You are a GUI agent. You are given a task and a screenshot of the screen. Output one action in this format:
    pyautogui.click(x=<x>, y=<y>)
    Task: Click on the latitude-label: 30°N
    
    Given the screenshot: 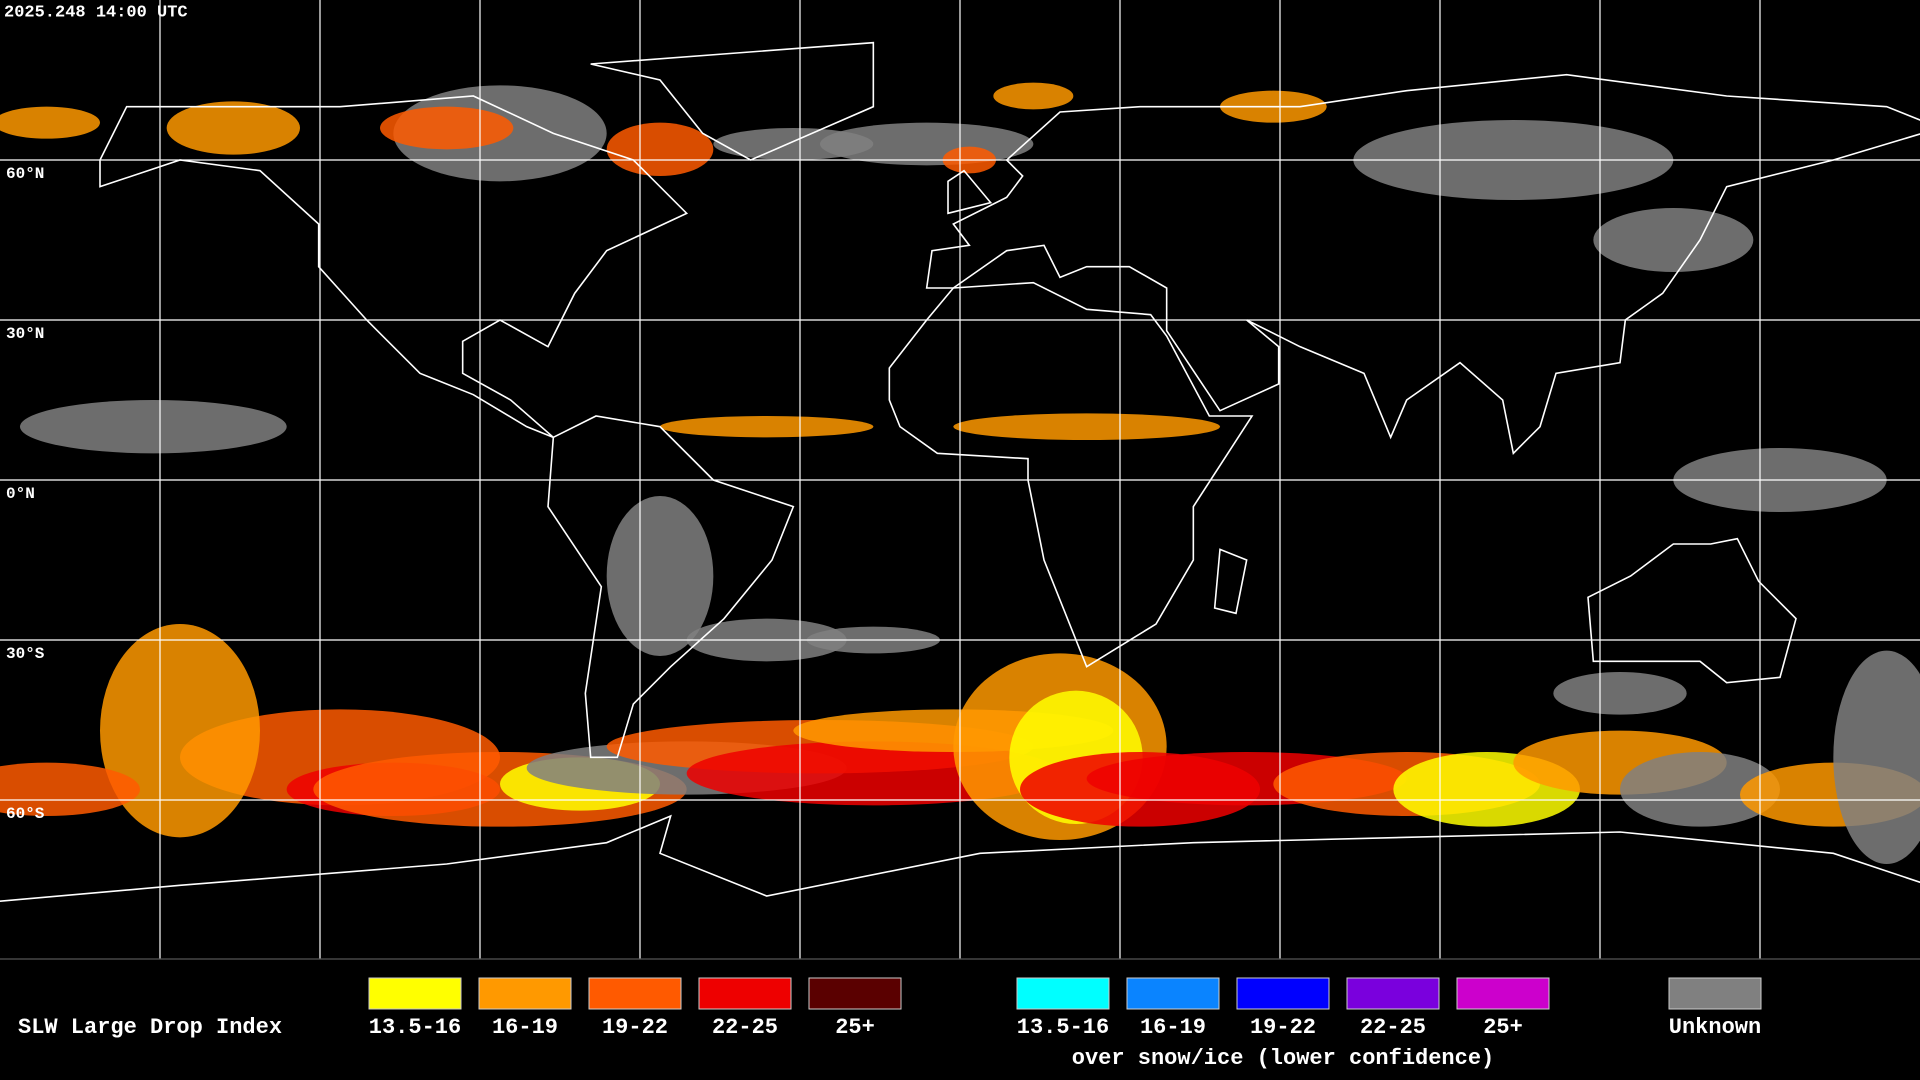 What is the action you would take?
    pyautogui.click(x=25, y=334)
    